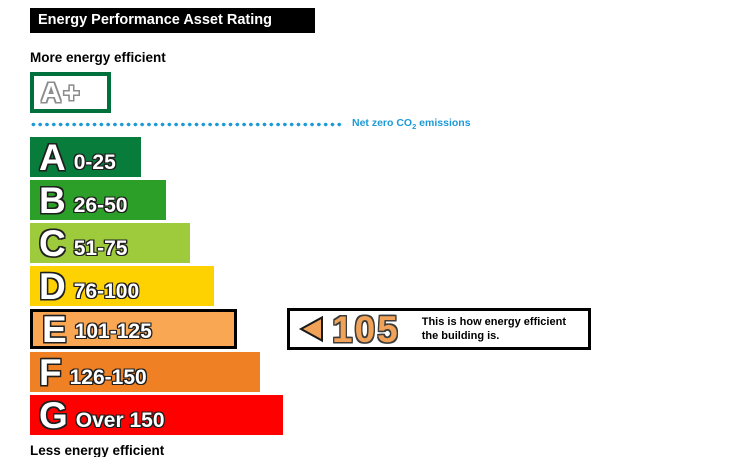  Describe the element at coordinates (460, 336) in the screenshot. I see `indicator-line2: the building is.` at that location.